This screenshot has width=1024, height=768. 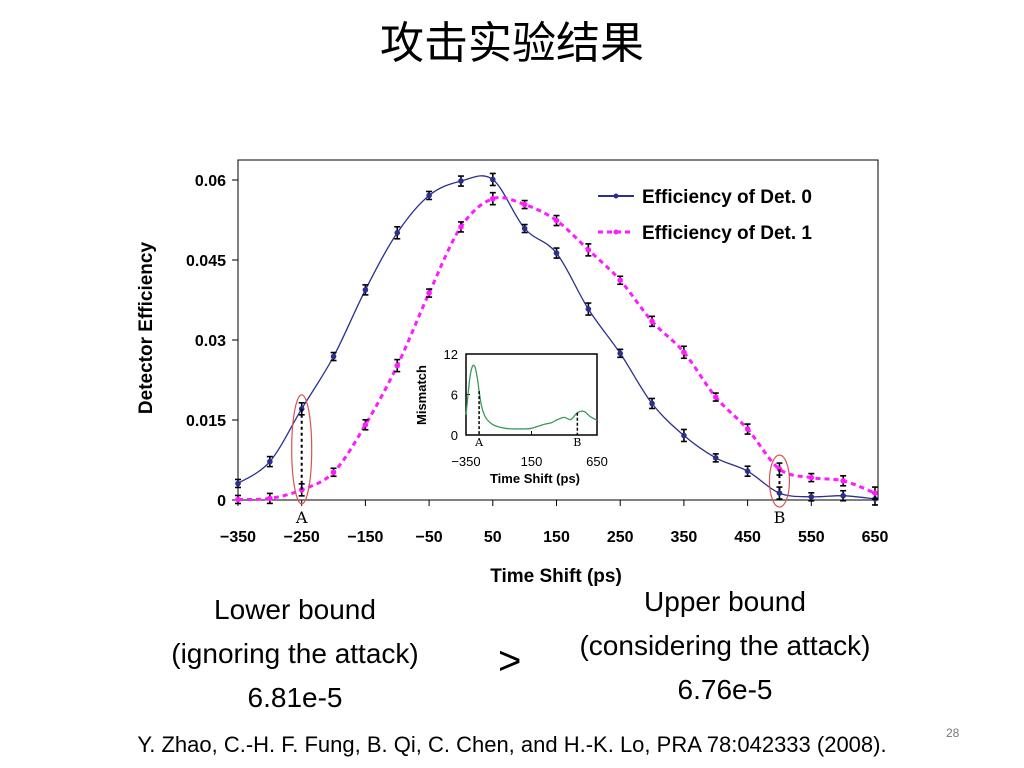 What do you see at coordinates (684, 537) in the screenshot?
I see `x-tick-label: 350` at bounding box center [684, 537].